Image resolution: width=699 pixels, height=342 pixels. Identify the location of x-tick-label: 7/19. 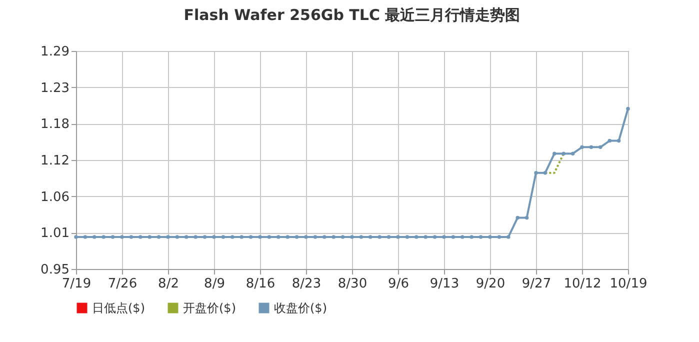
(77, 284).